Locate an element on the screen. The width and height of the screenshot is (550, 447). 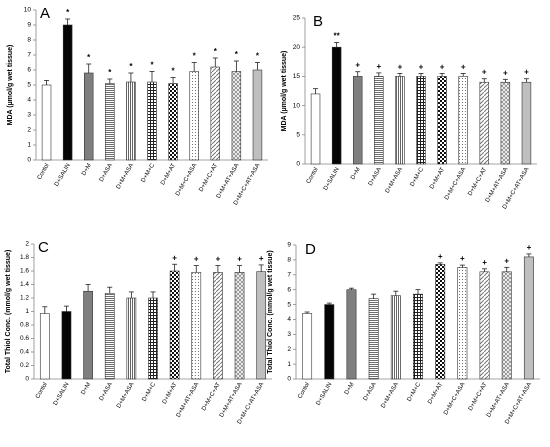
y-tick-label: 25 is located at coordinates (297, 18).